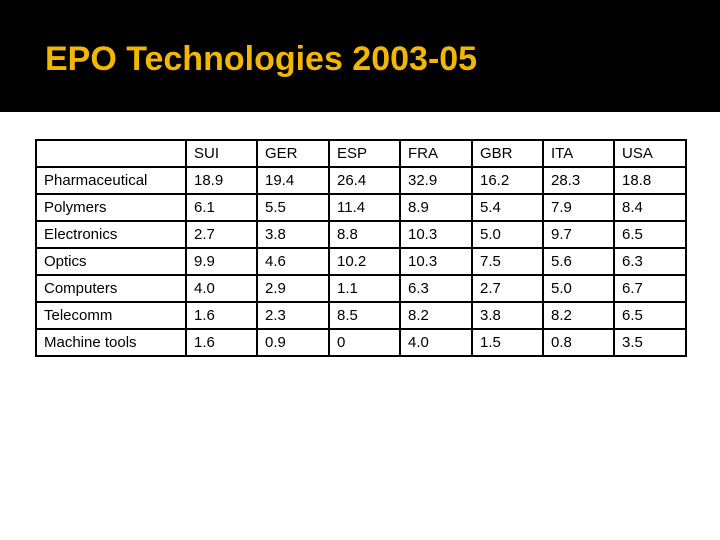 The image size is (720, 540). What do you see at coordinates (364, 153) in the screenshot?
I see `column-header: ESP` at bounding box center [364, 153].